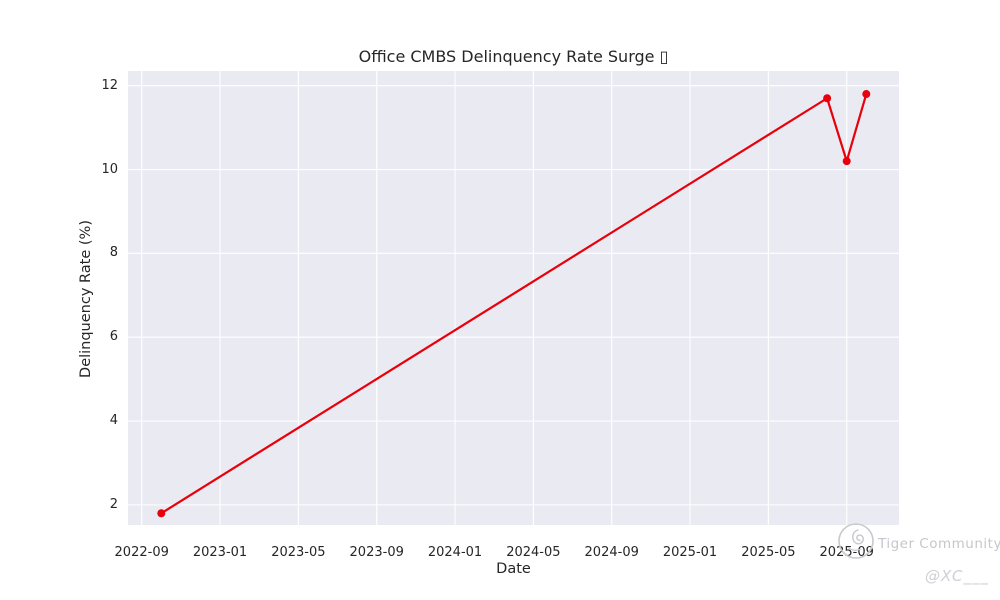 This screenshot has width=1000, height=600. Describe the element at coordinates (109, 169) in the screenshot. I see `y-tick-label: 10` at that location.